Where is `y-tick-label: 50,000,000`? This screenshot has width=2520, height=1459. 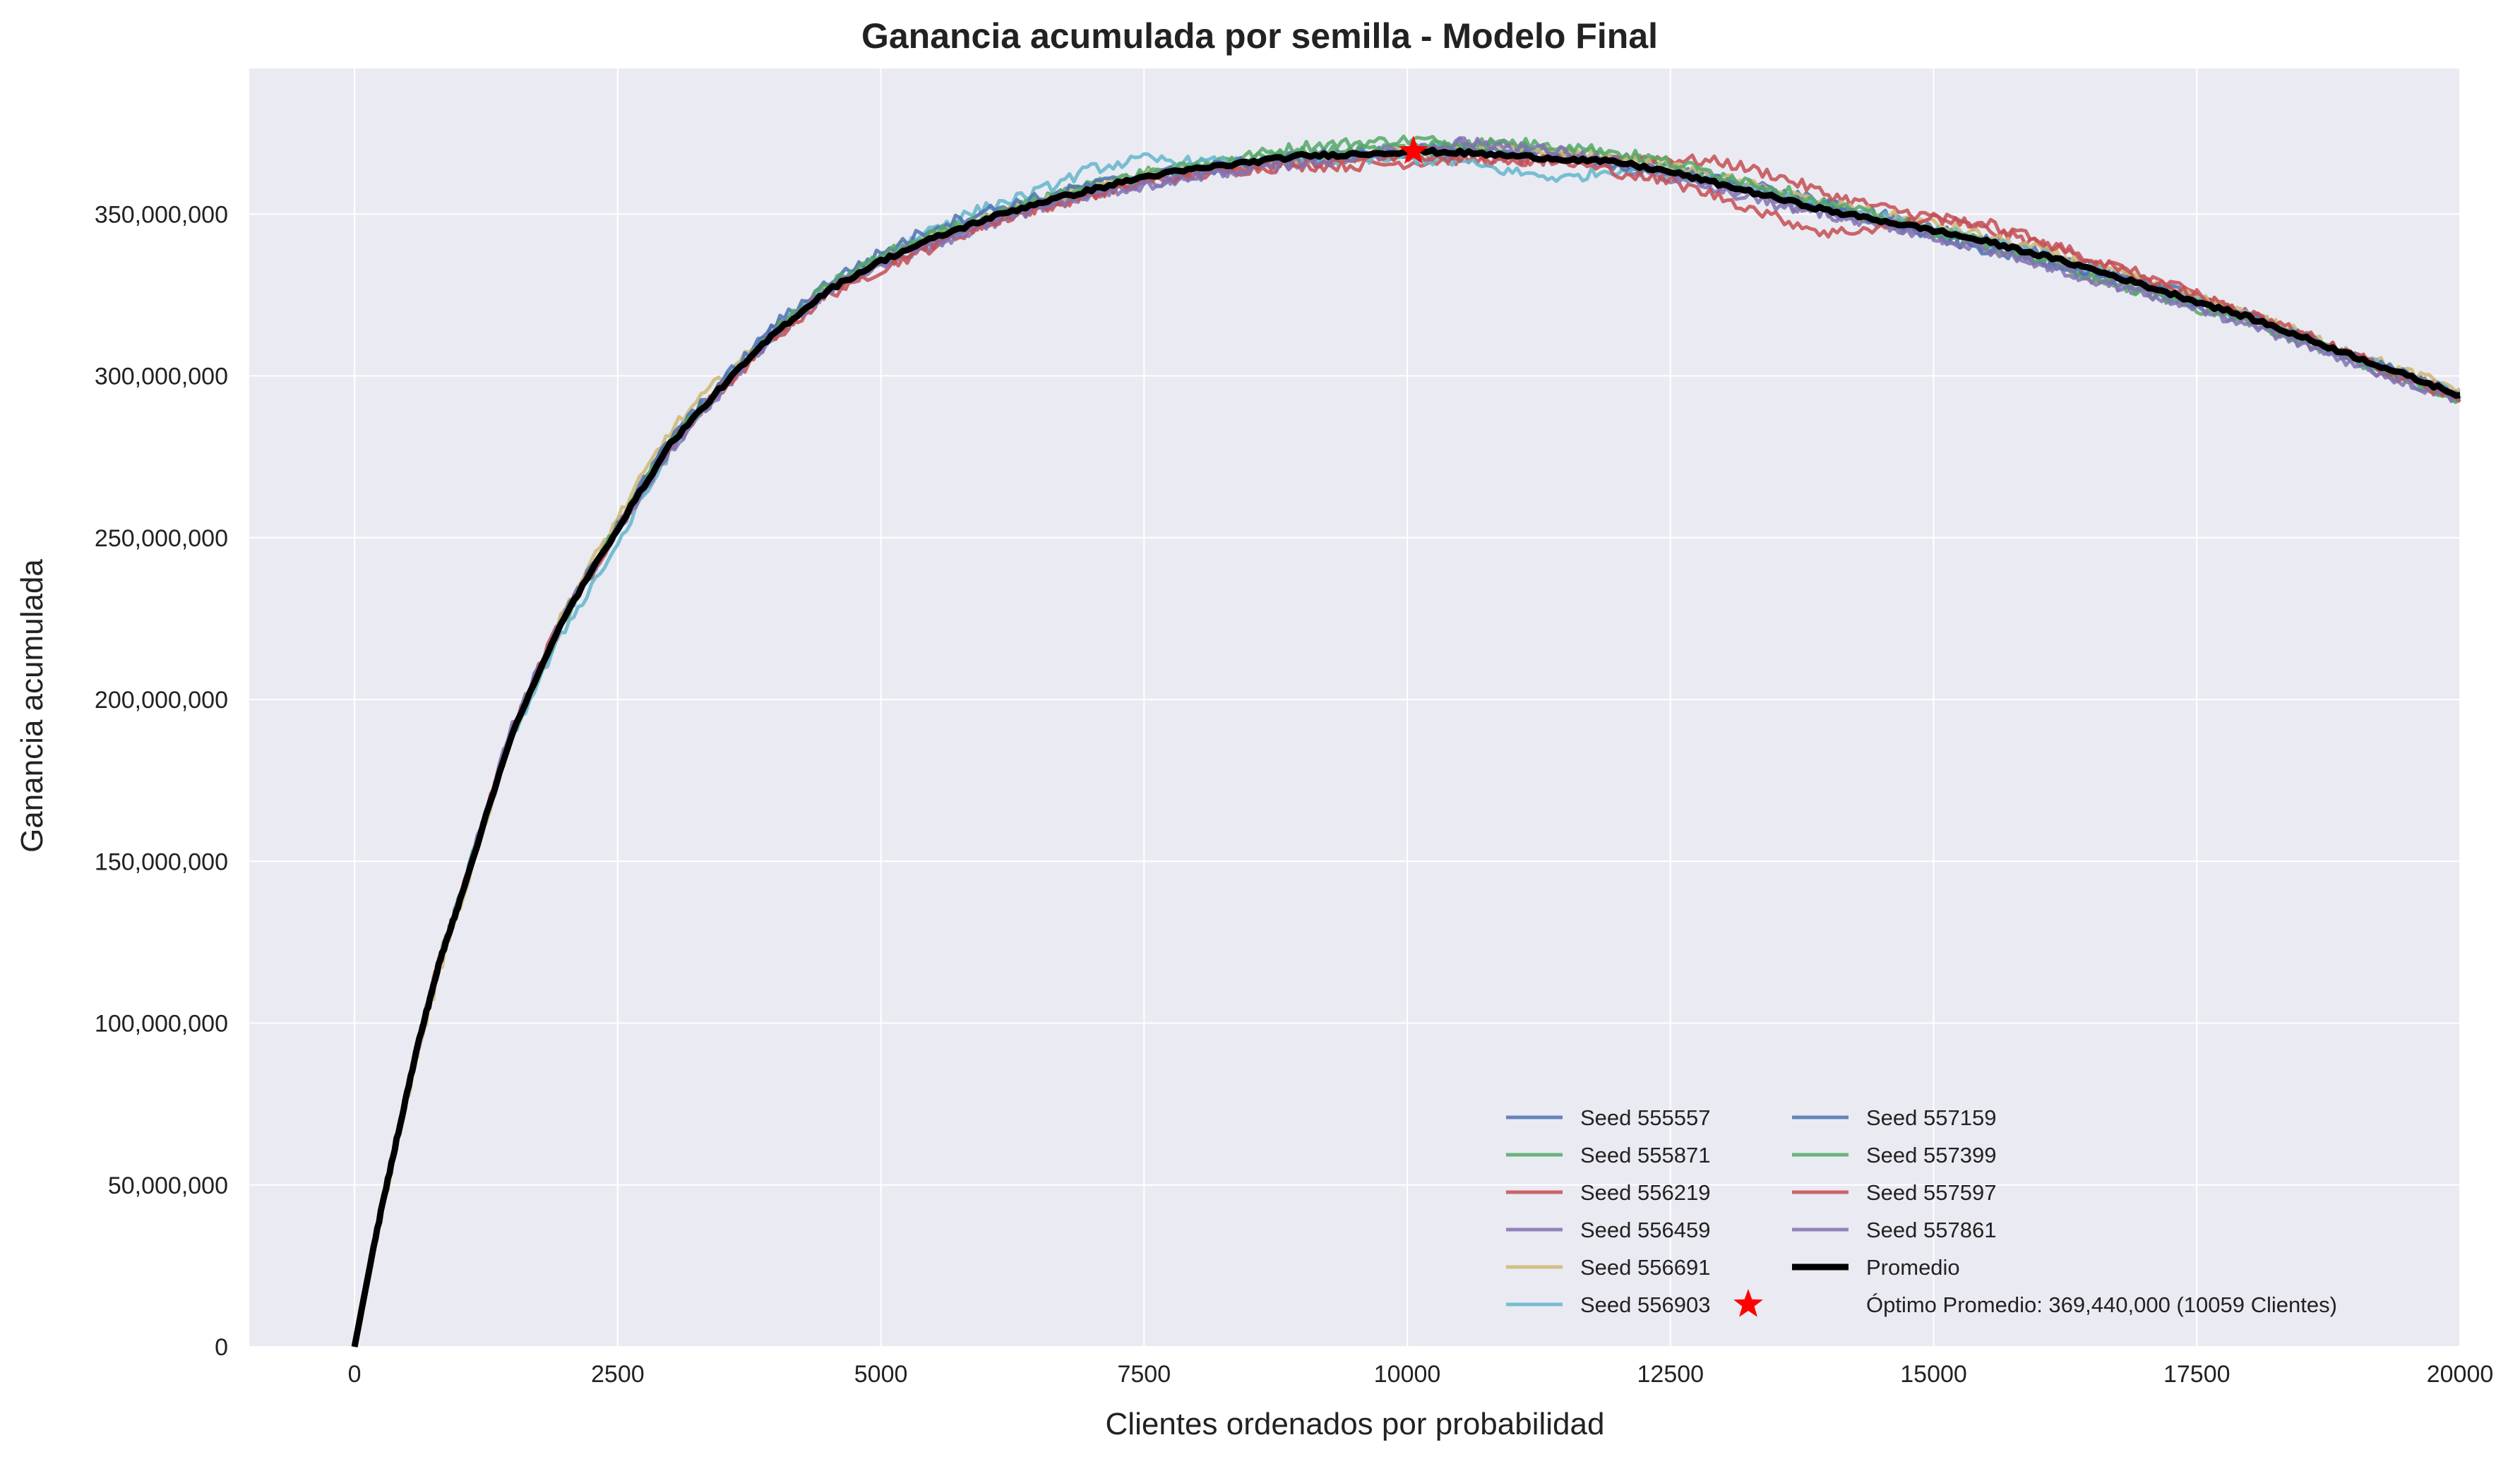 y-tick-label: 50,000,000 is located at coordinates (168, 1186).